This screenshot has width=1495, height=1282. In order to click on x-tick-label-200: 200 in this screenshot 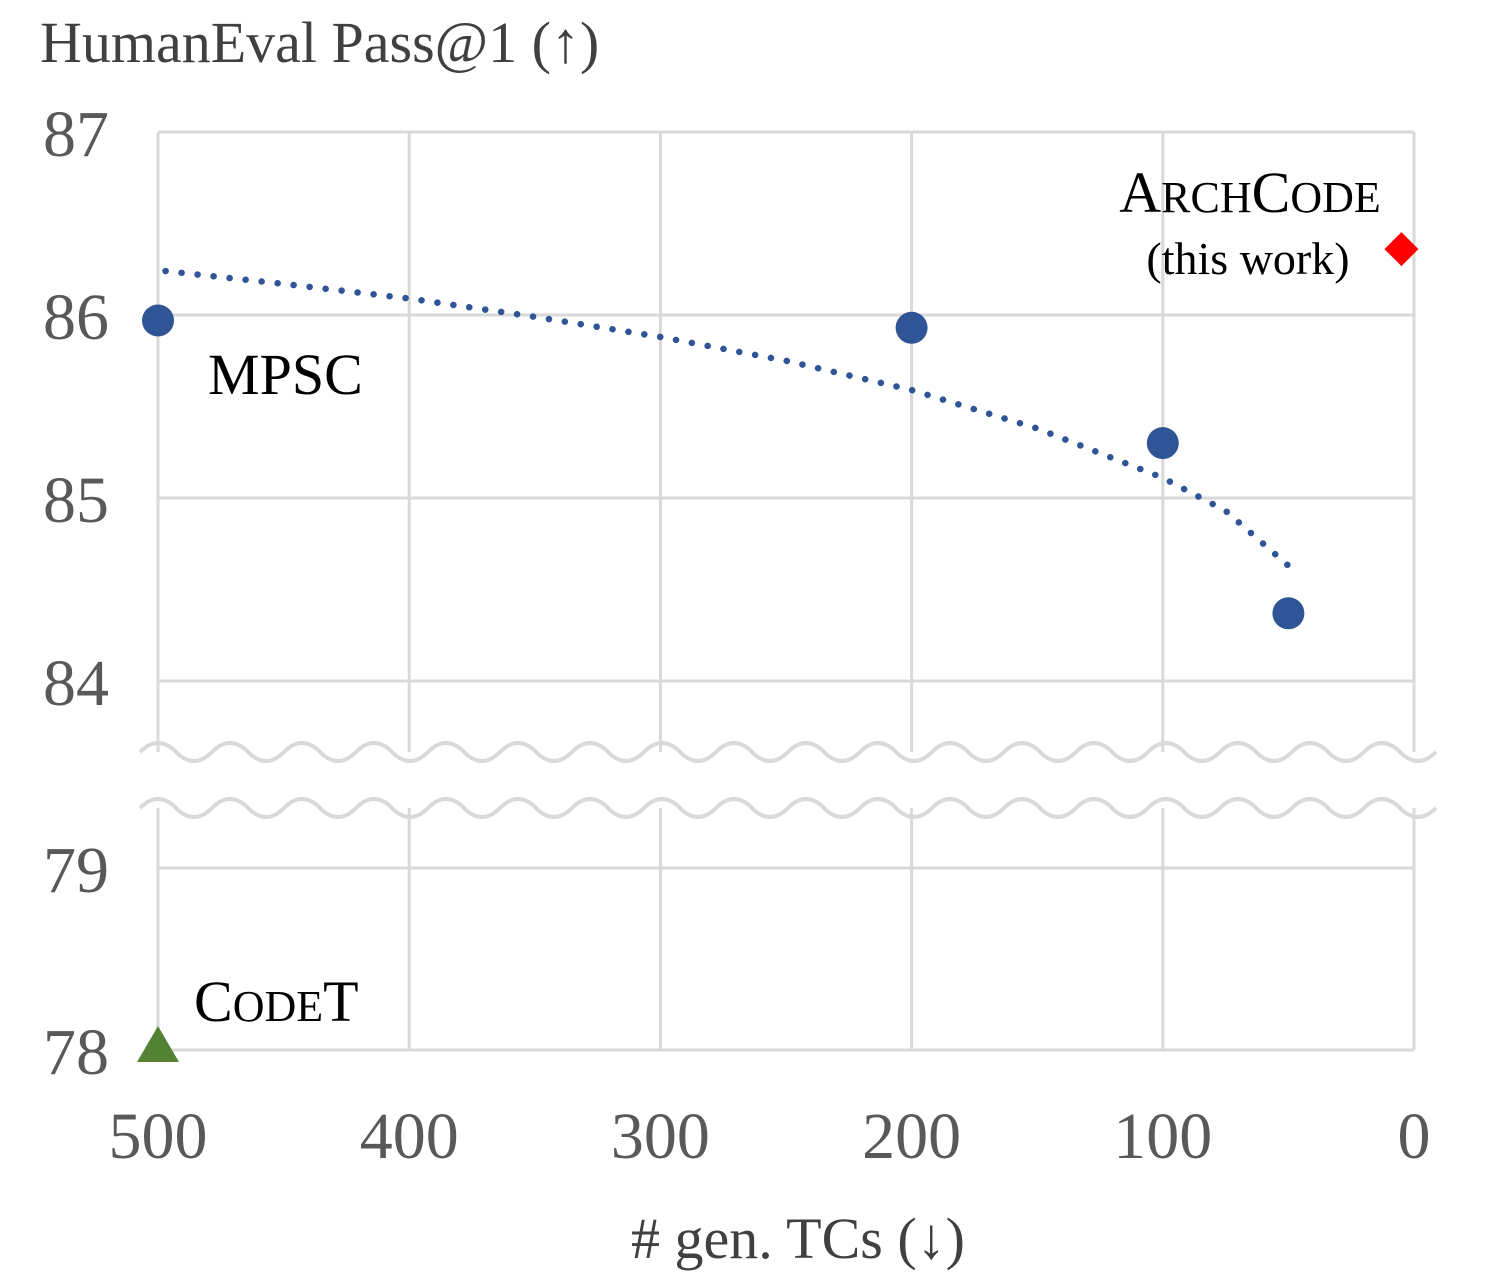, I will do `click(911, 1136)`.